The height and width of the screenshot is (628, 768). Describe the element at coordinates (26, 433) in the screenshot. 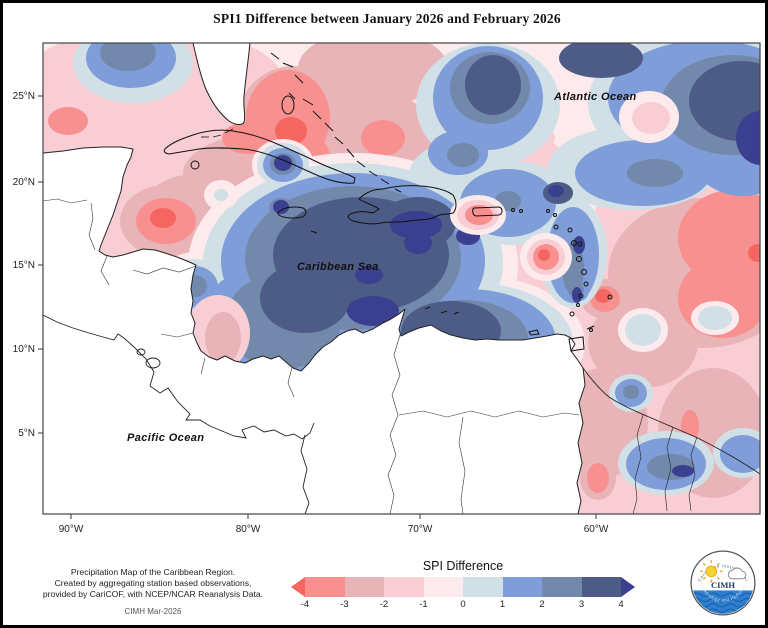

I see `lat-label: 5°N` at that location.